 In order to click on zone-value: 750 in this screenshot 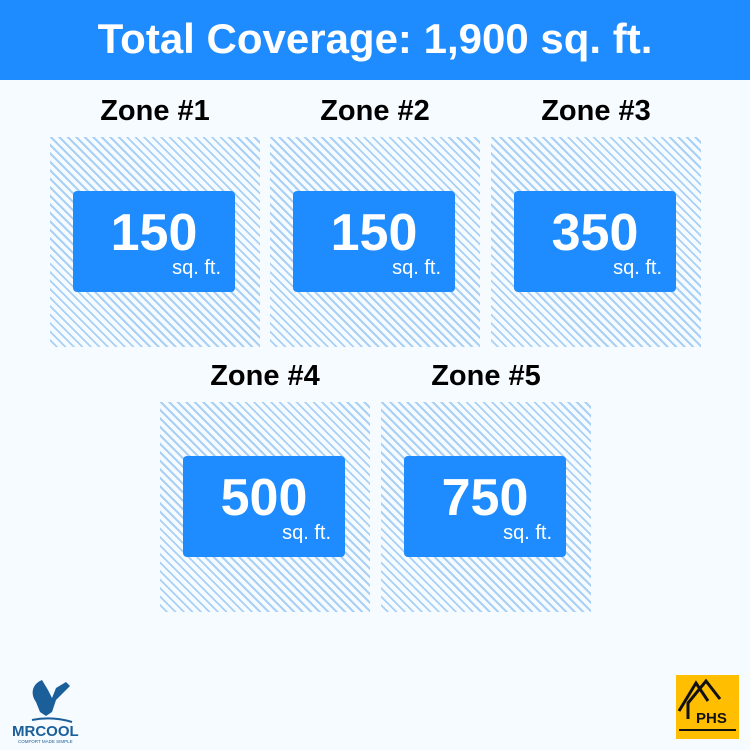, I will do `click(485, 498)`.